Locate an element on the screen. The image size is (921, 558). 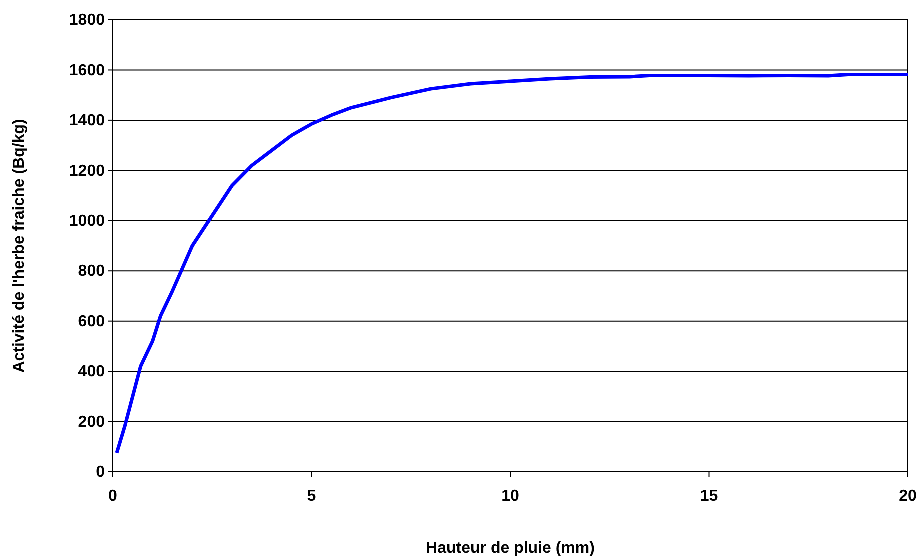
x-tick-label: 0 is located at coordinates (113, 496).